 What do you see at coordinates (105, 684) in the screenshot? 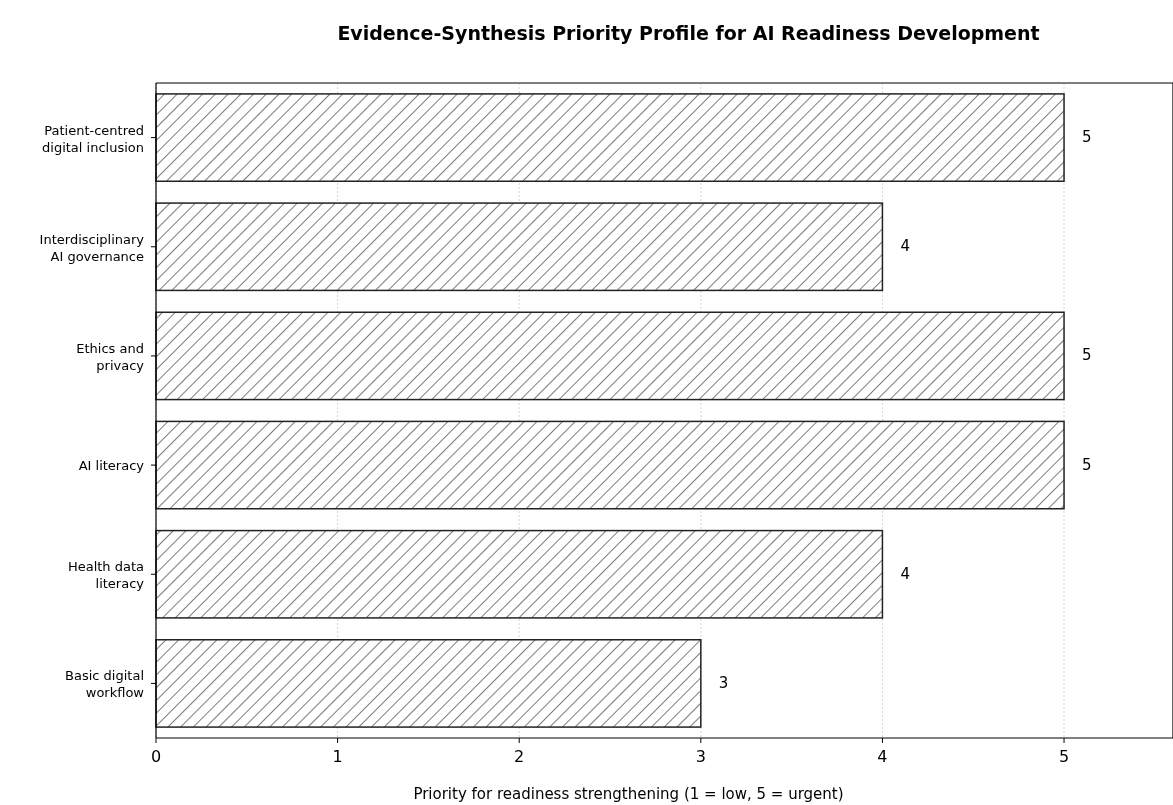
I see `y-tick-label: Basic digital workflow` at bounding box center [105, 684].